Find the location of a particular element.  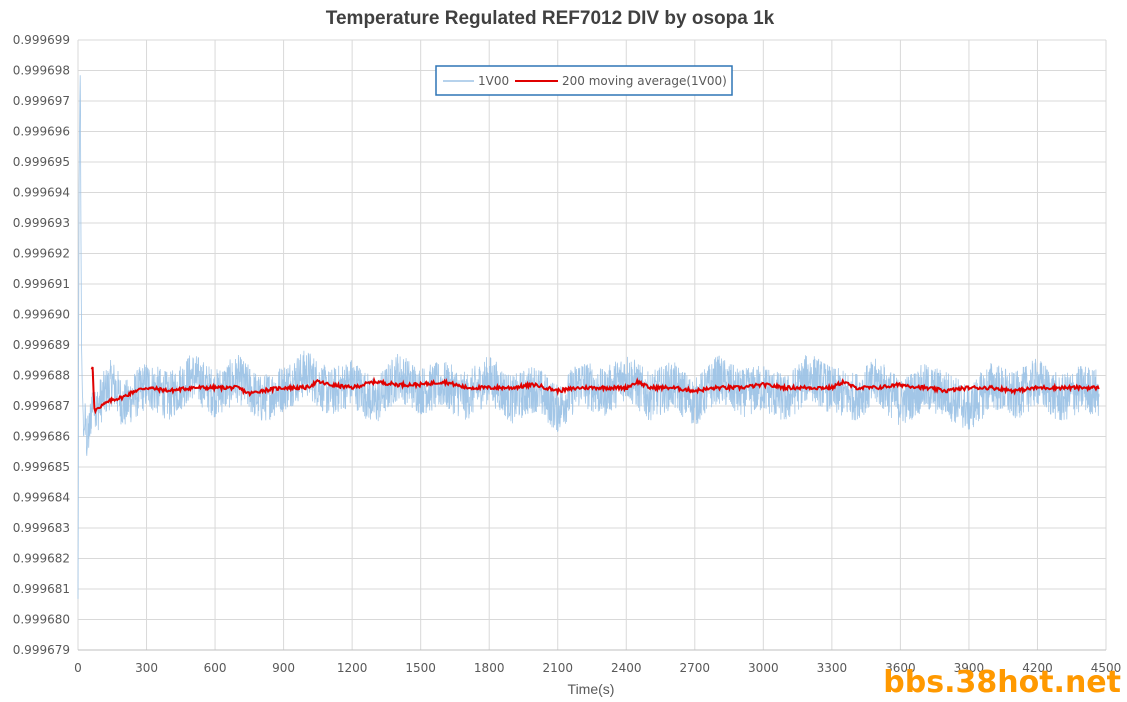

series-line-moving-average is located at coordinates (595, 390).